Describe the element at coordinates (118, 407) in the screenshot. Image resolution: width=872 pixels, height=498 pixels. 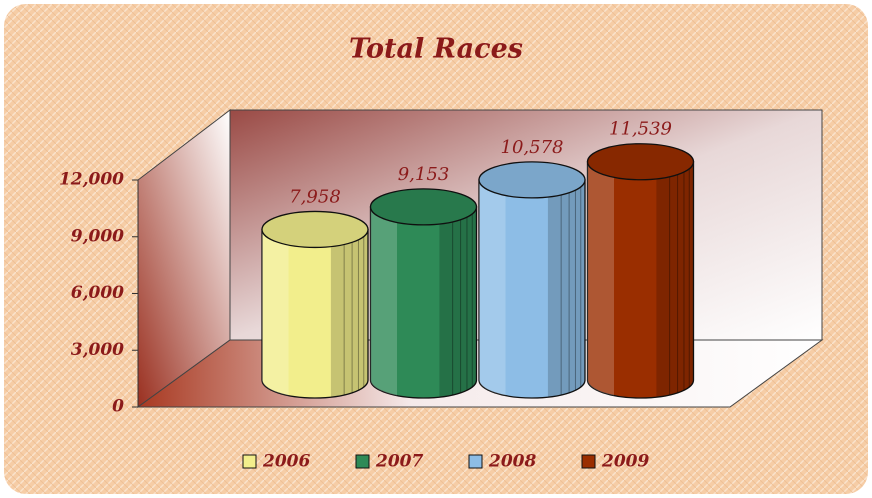
I see `y-tick-label: 0` at that location.